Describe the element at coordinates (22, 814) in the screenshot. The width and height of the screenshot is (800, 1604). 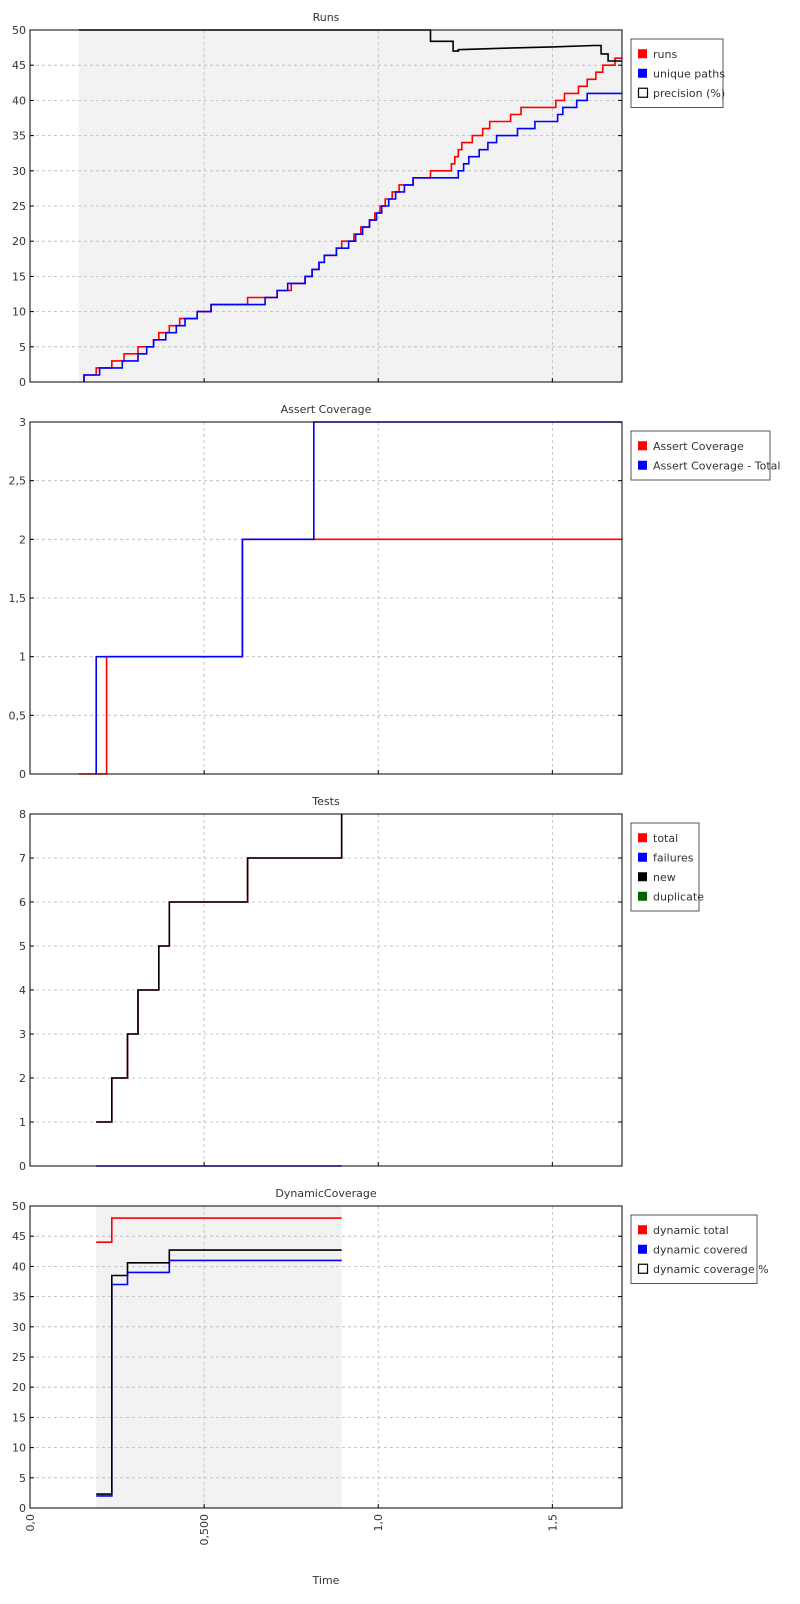
I see `y-tick-label: 8` at that location.